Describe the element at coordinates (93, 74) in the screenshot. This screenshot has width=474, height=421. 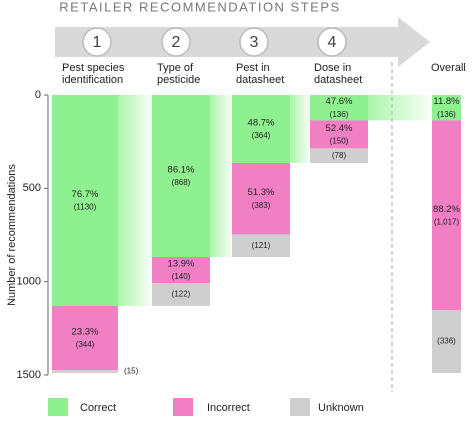
I see `category-label: Pest species identification` at that location.